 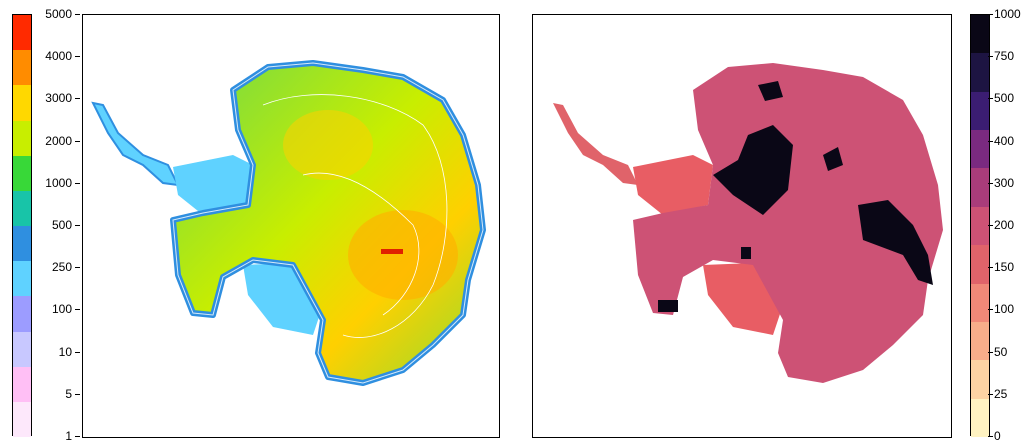 I want to click on uncertainty-colorbar, so click(x=980, y=226).